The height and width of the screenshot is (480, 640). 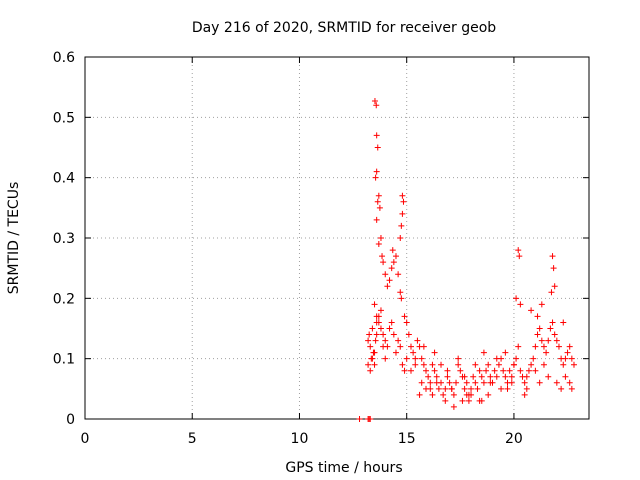 What do you see at coordinates (64, 118) in the screenshot?
I see `y-tick-label: 0.5` at bounding box center [64, 118].